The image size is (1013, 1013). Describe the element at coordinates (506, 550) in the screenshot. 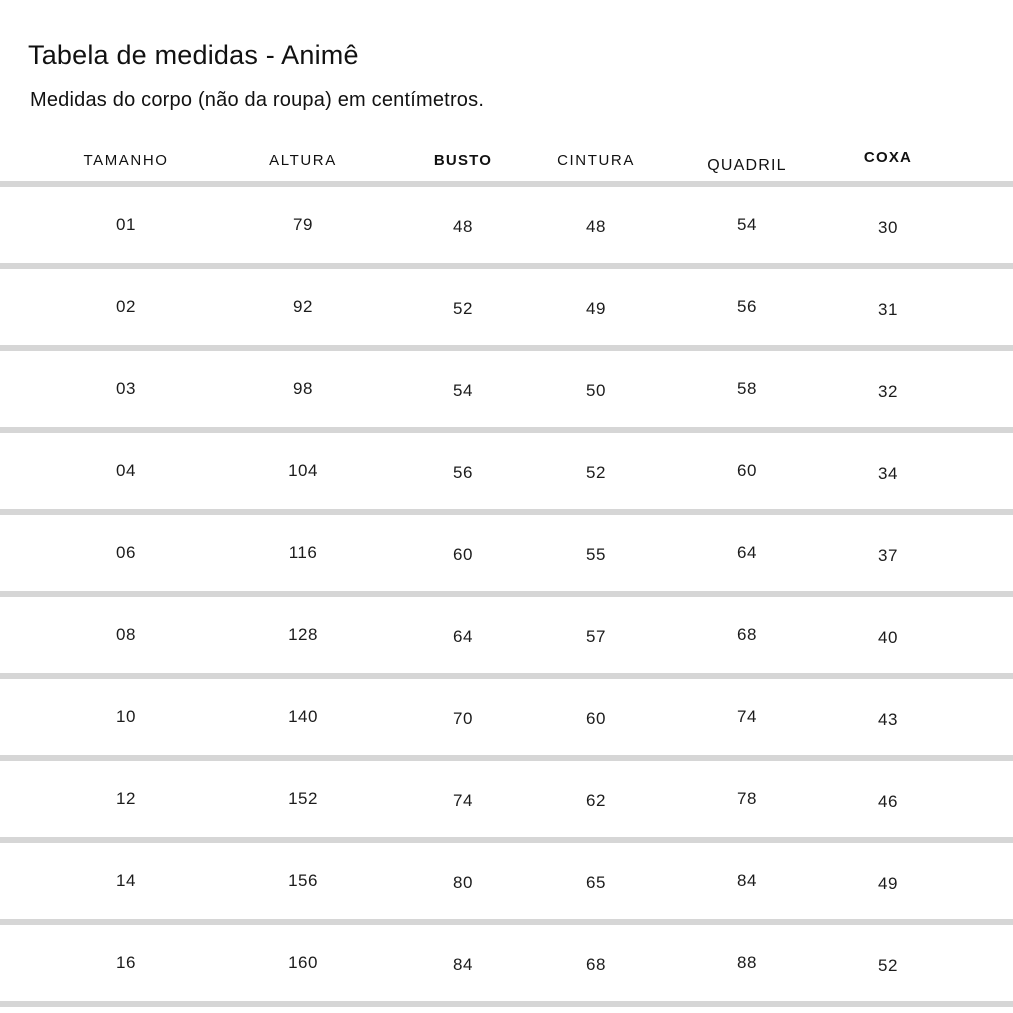

I see `table-row: 06 116 60 55 64 37` at that location.